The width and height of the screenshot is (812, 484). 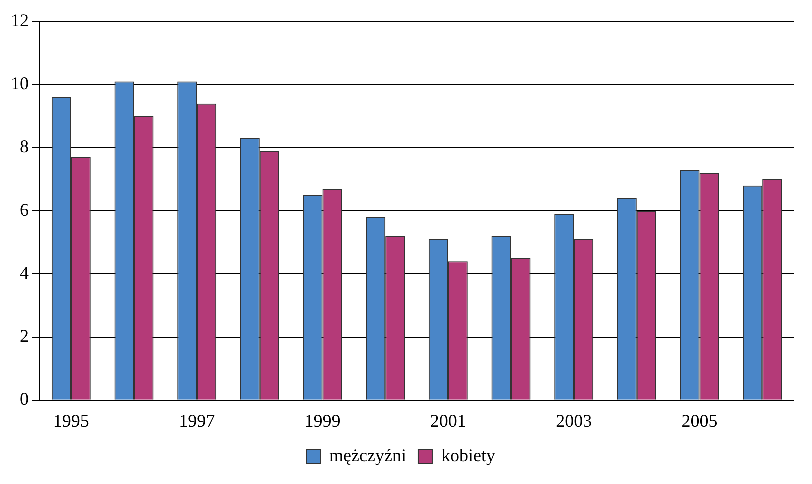 What do you see at coordinates (24, 399) in the screenshot?
I see `y-tick-label: 0` at bounding box center [24, 399].